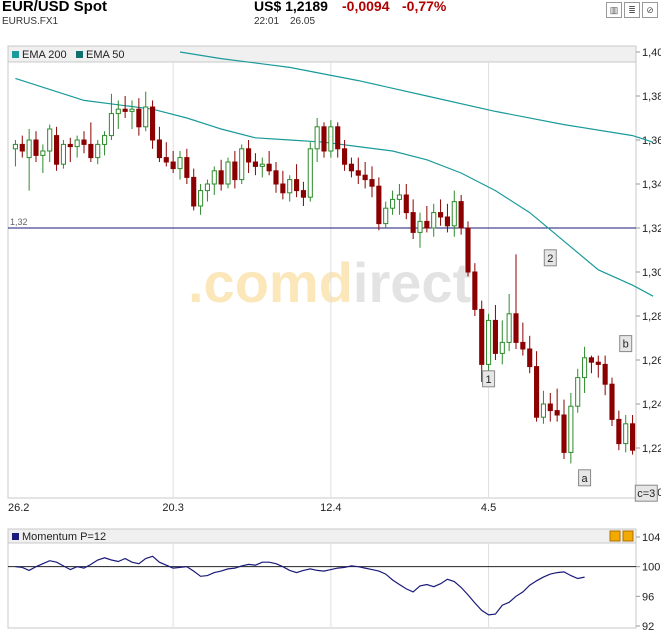 This screenshot has width=661, height=634. Describe the element at coordinates (54, 7) in the screenshot. I see `instrument-title: EUR/USD Spot` at that location.